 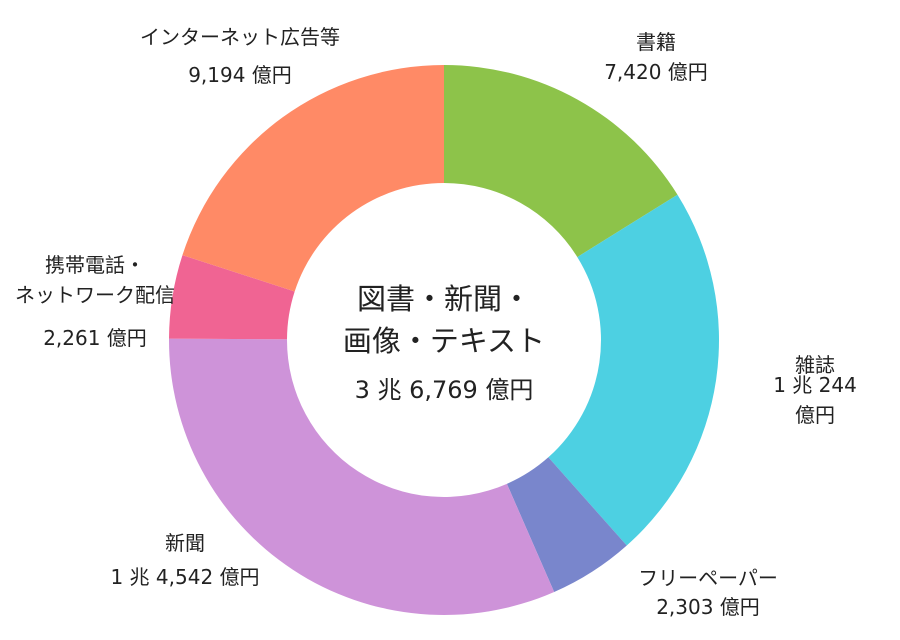 What do you see at coordinates (95, 338) in the screenshot?
I see `value-label: 2,261 億円` at bounding box center [95, 338].